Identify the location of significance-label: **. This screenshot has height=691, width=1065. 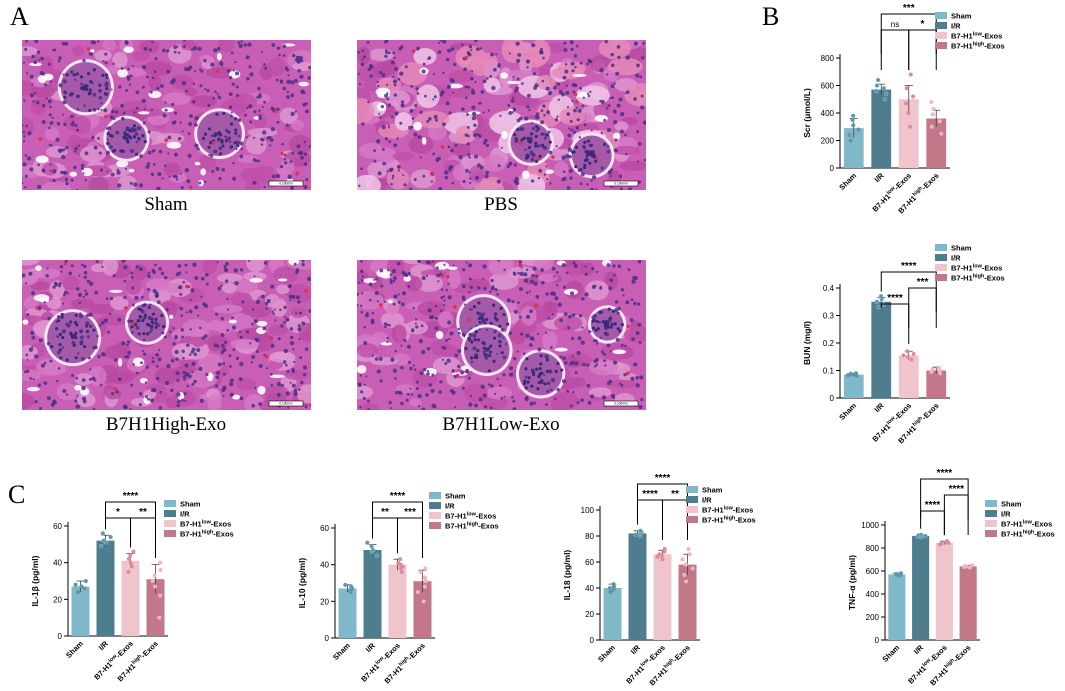
(385, 512).